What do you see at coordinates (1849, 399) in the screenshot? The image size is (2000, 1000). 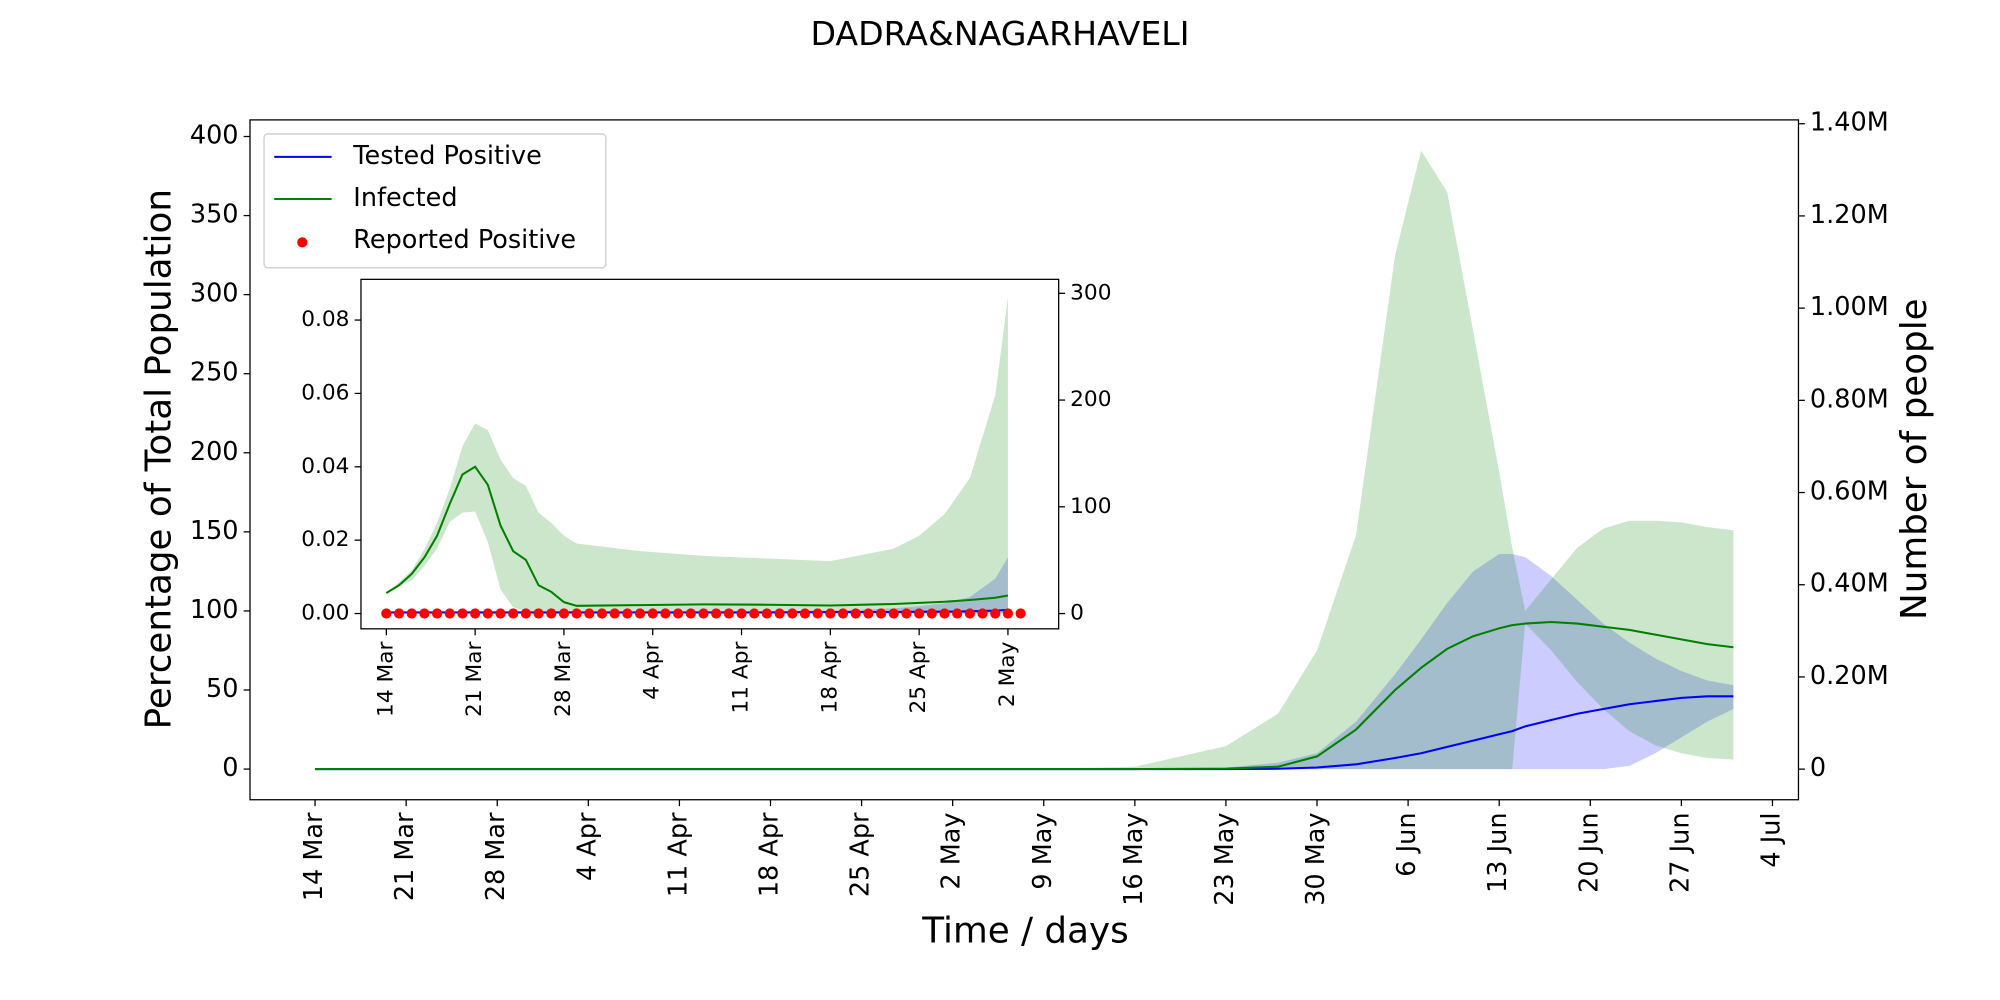 I see `y2-tick-label: 0.80M` at bounding box center [1849, 399].